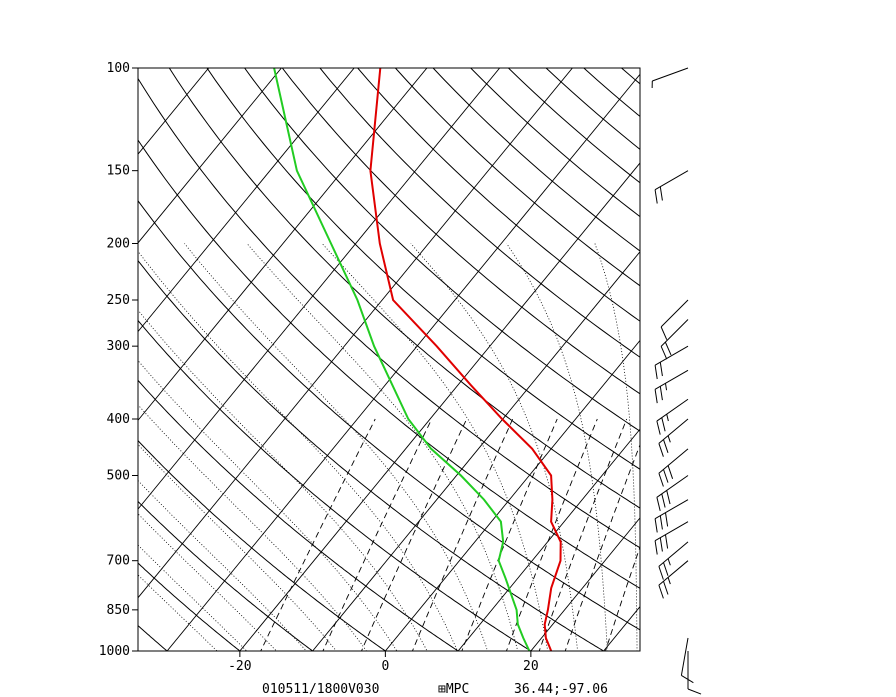 The width and height of the screenshot is (896, 697). I want to click on pressure-tick-label: 500, so click(118, 475).